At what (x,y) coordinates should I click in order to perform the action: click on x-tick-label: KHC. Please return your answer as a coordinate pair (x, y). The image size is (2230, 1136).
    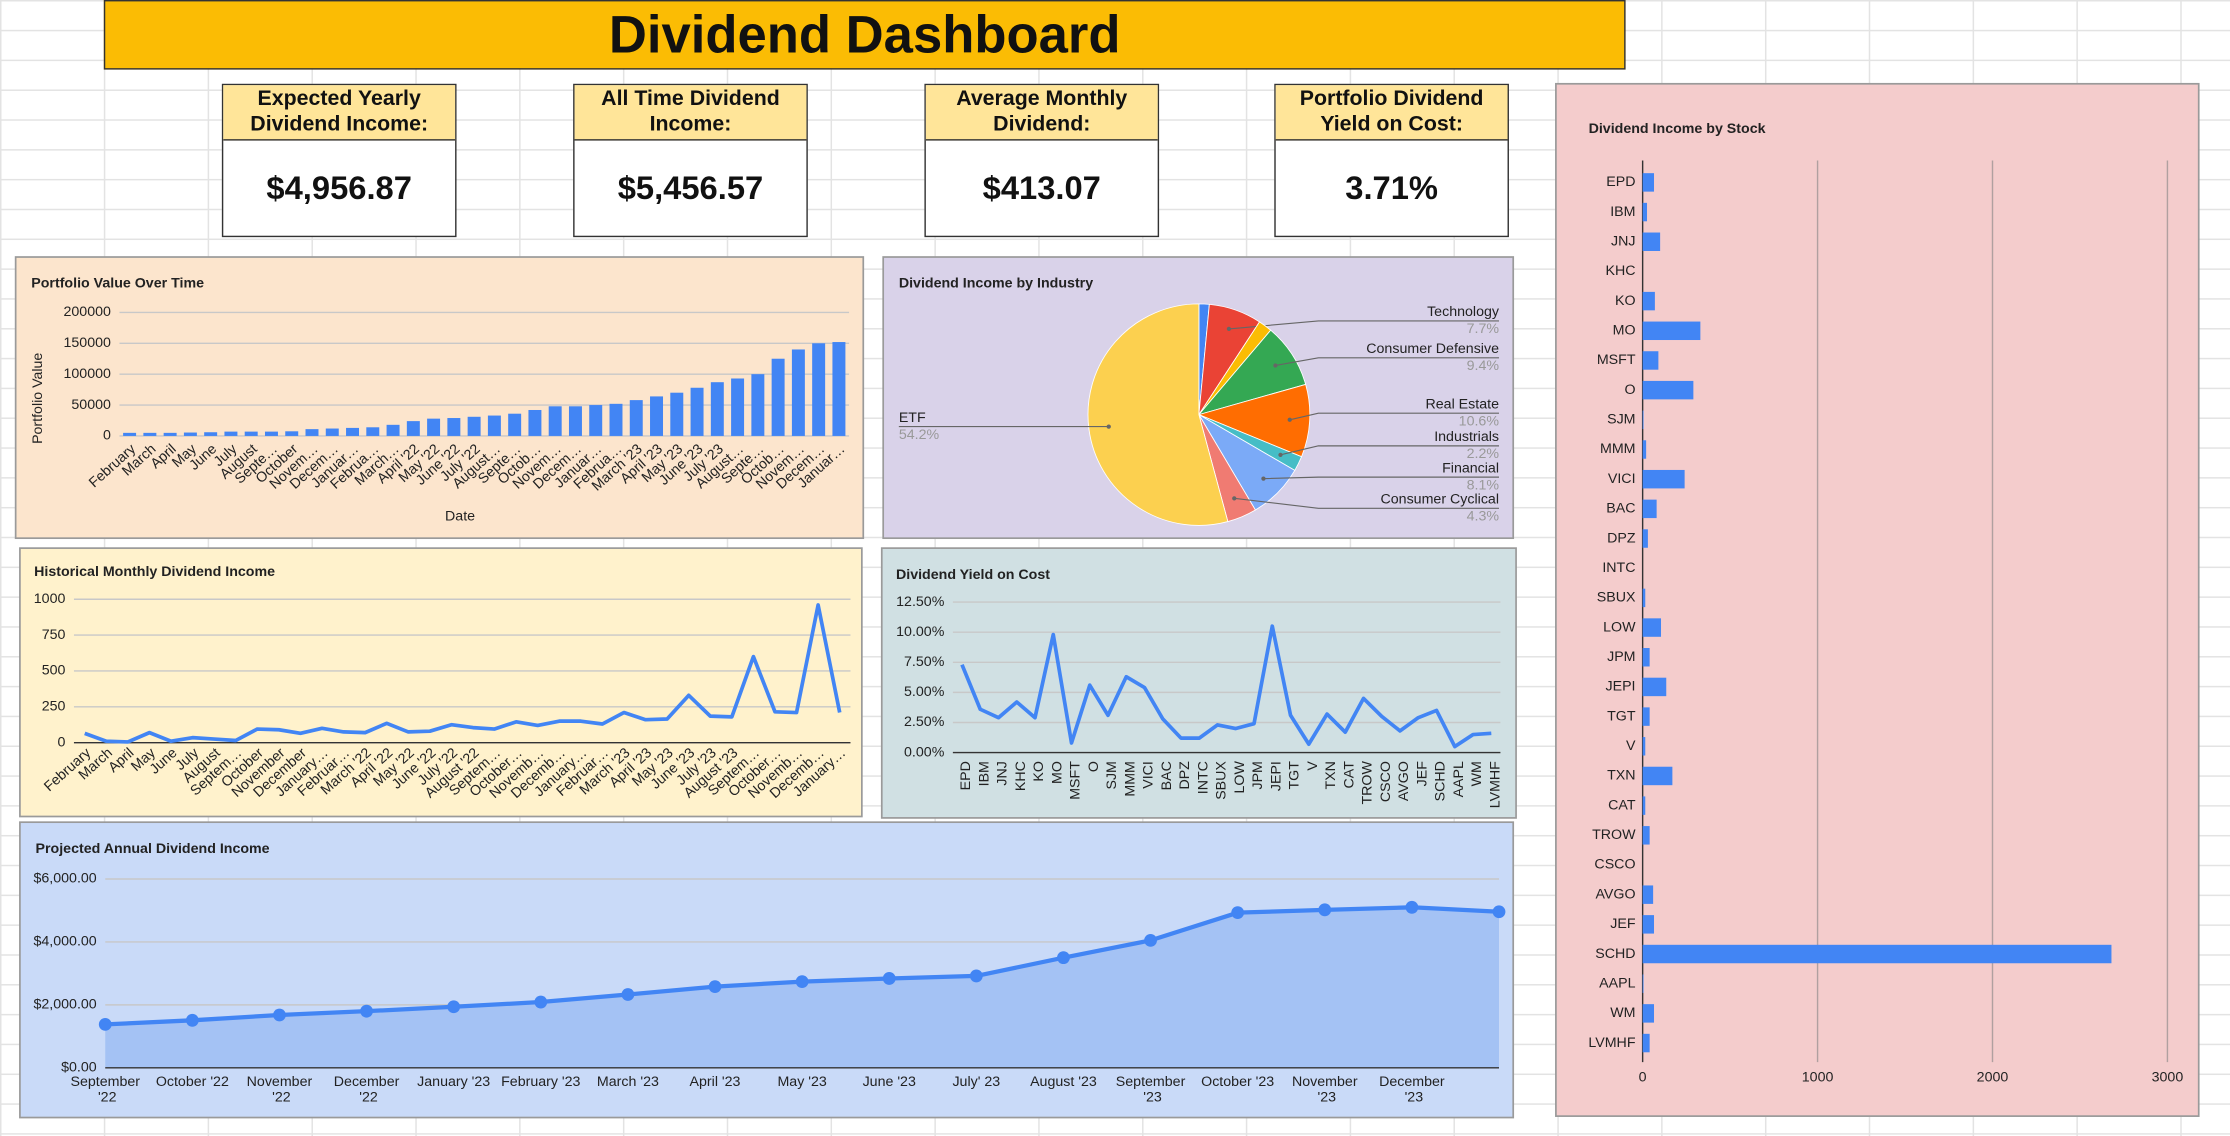
    Looking at the image, I should click on (1021, 776).